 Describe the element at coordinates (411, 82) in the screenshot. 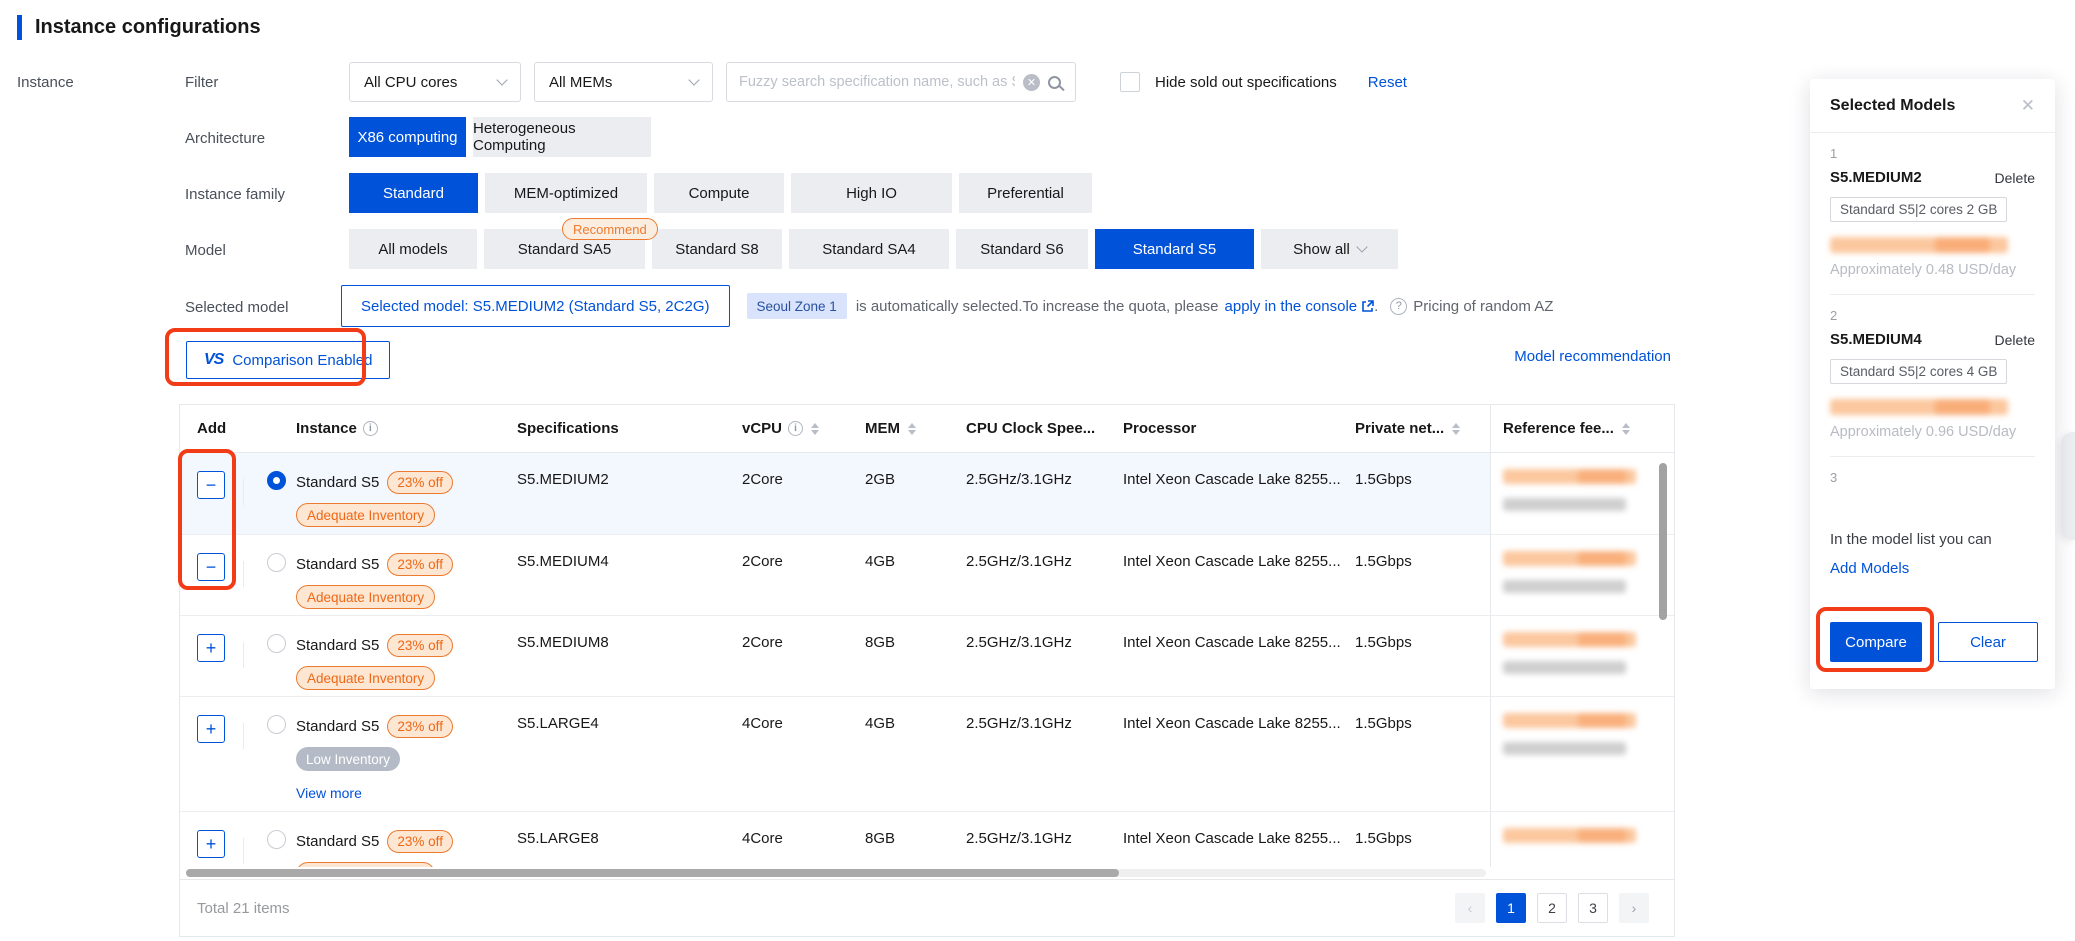

I see `cpu-cores-select-value: All CPU cores` at that location.